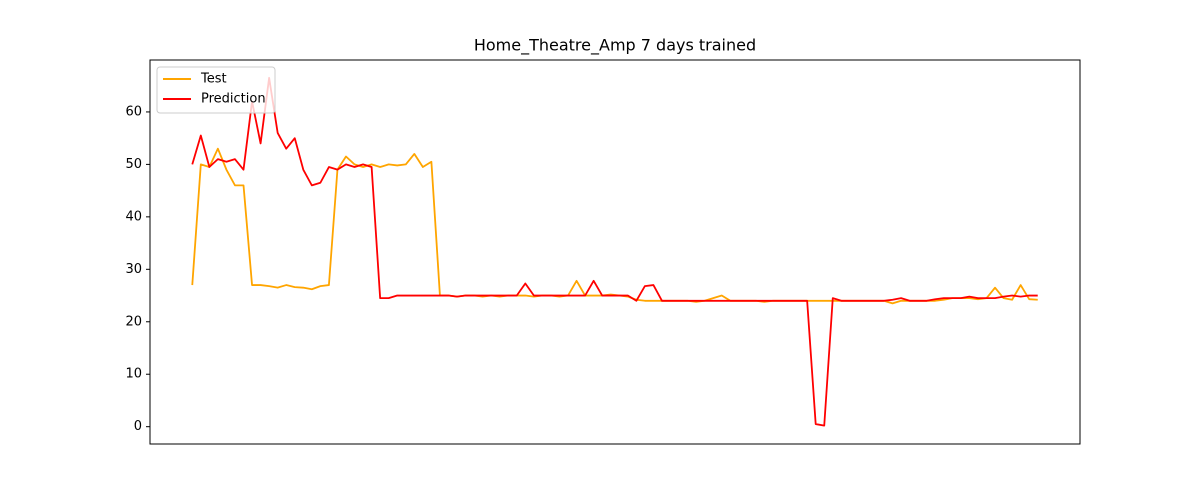  What do you see at coordinates (133, 374) in the screenshot?
I see `y-tick-label: 10` at bounding box center [133, 374].